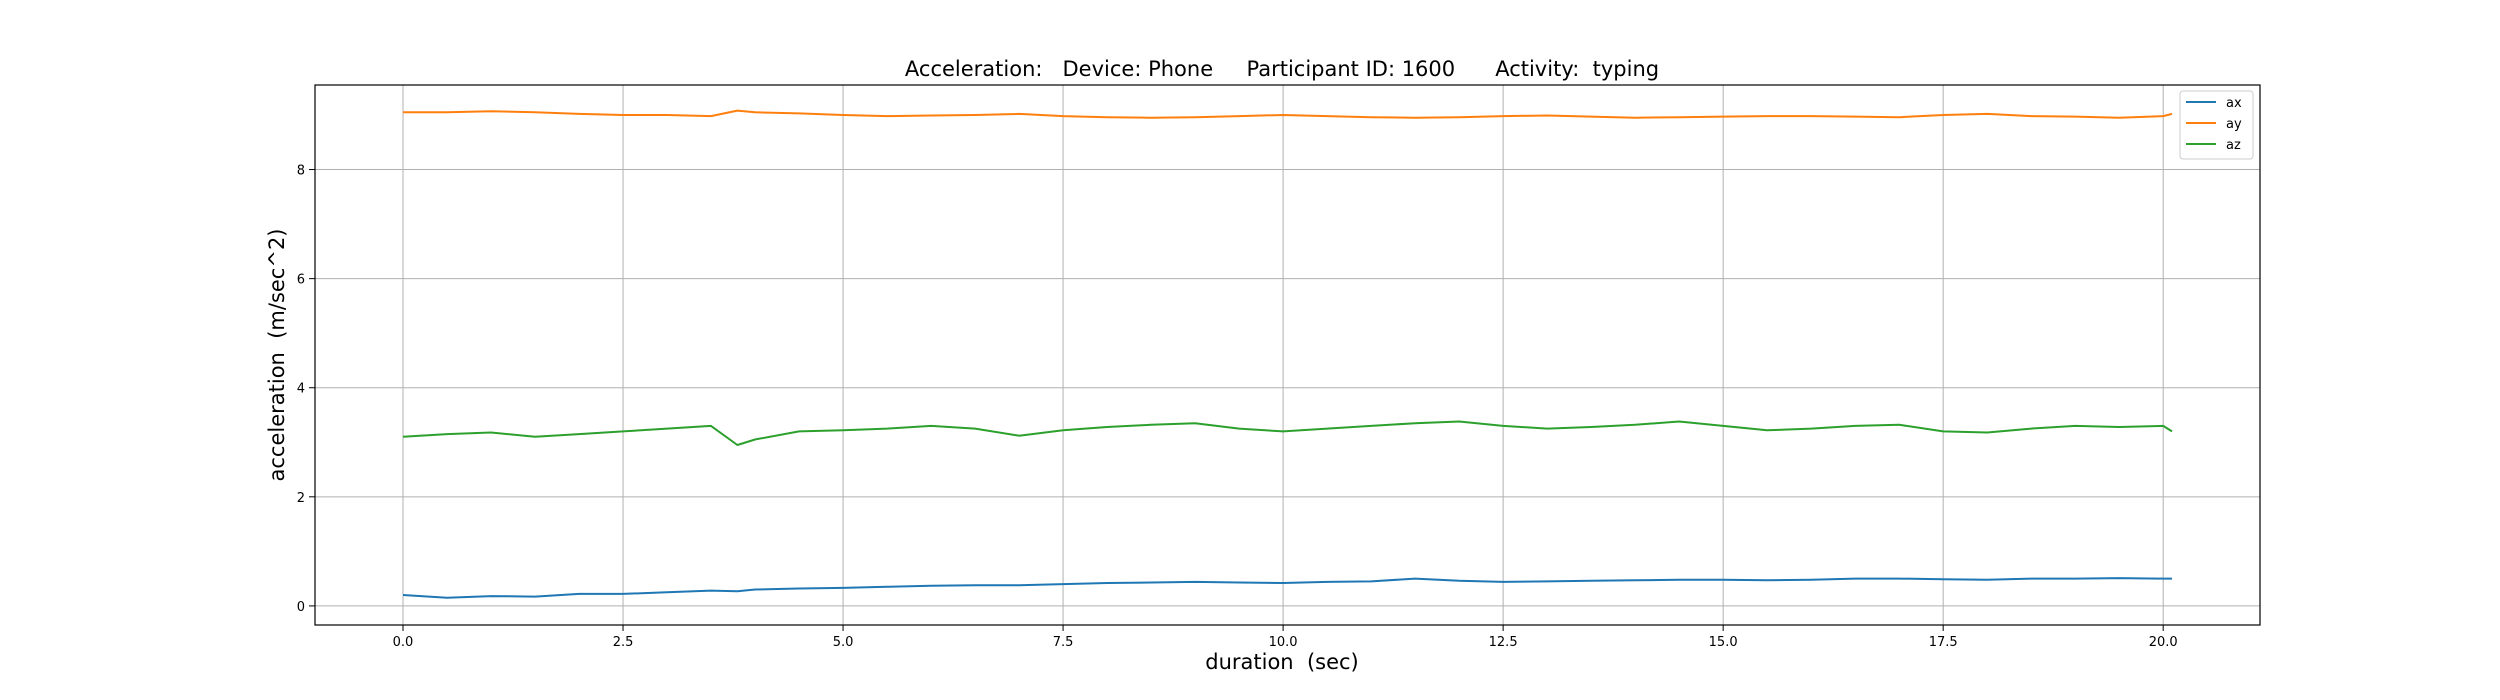  Describe the element at coordinates (301, 498) in the screenshot. I see `y-tick-label: 2` at that location.